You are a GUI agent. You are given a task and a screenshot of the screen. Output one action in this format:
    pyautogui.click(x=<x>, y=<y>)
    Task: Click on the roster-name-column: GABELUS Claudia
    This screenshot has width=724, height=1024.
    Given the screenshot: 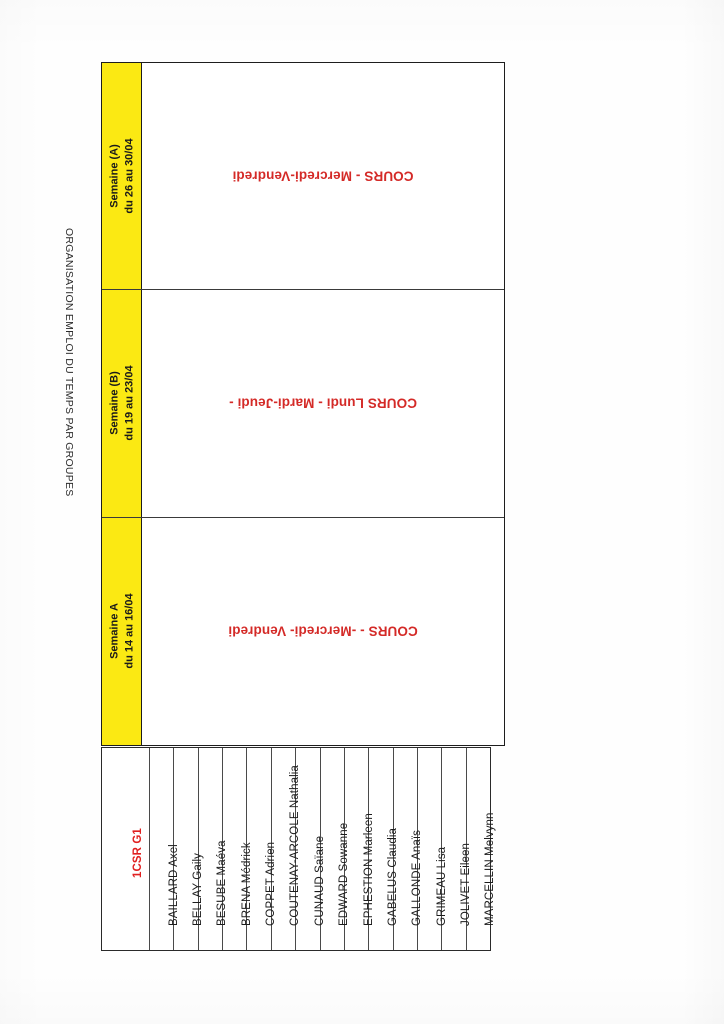 What is the action you would take?
    pyautogui.click(x=384, y=849)
    